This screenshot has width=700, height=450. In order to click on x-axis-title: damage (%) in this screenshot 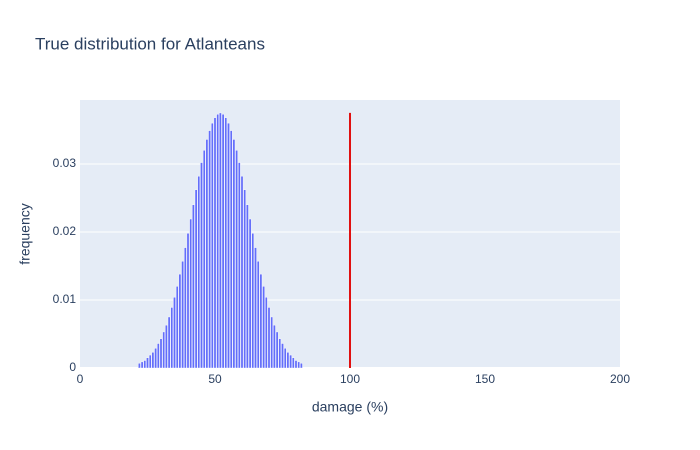, I will do `click(350, 407)`.